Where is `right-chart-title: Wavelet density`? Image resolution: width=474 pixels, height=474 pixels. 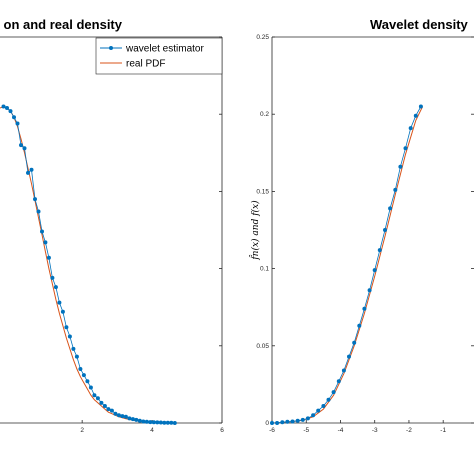 right-chart-title: Wavelet density is located at coordinates (419, 24).